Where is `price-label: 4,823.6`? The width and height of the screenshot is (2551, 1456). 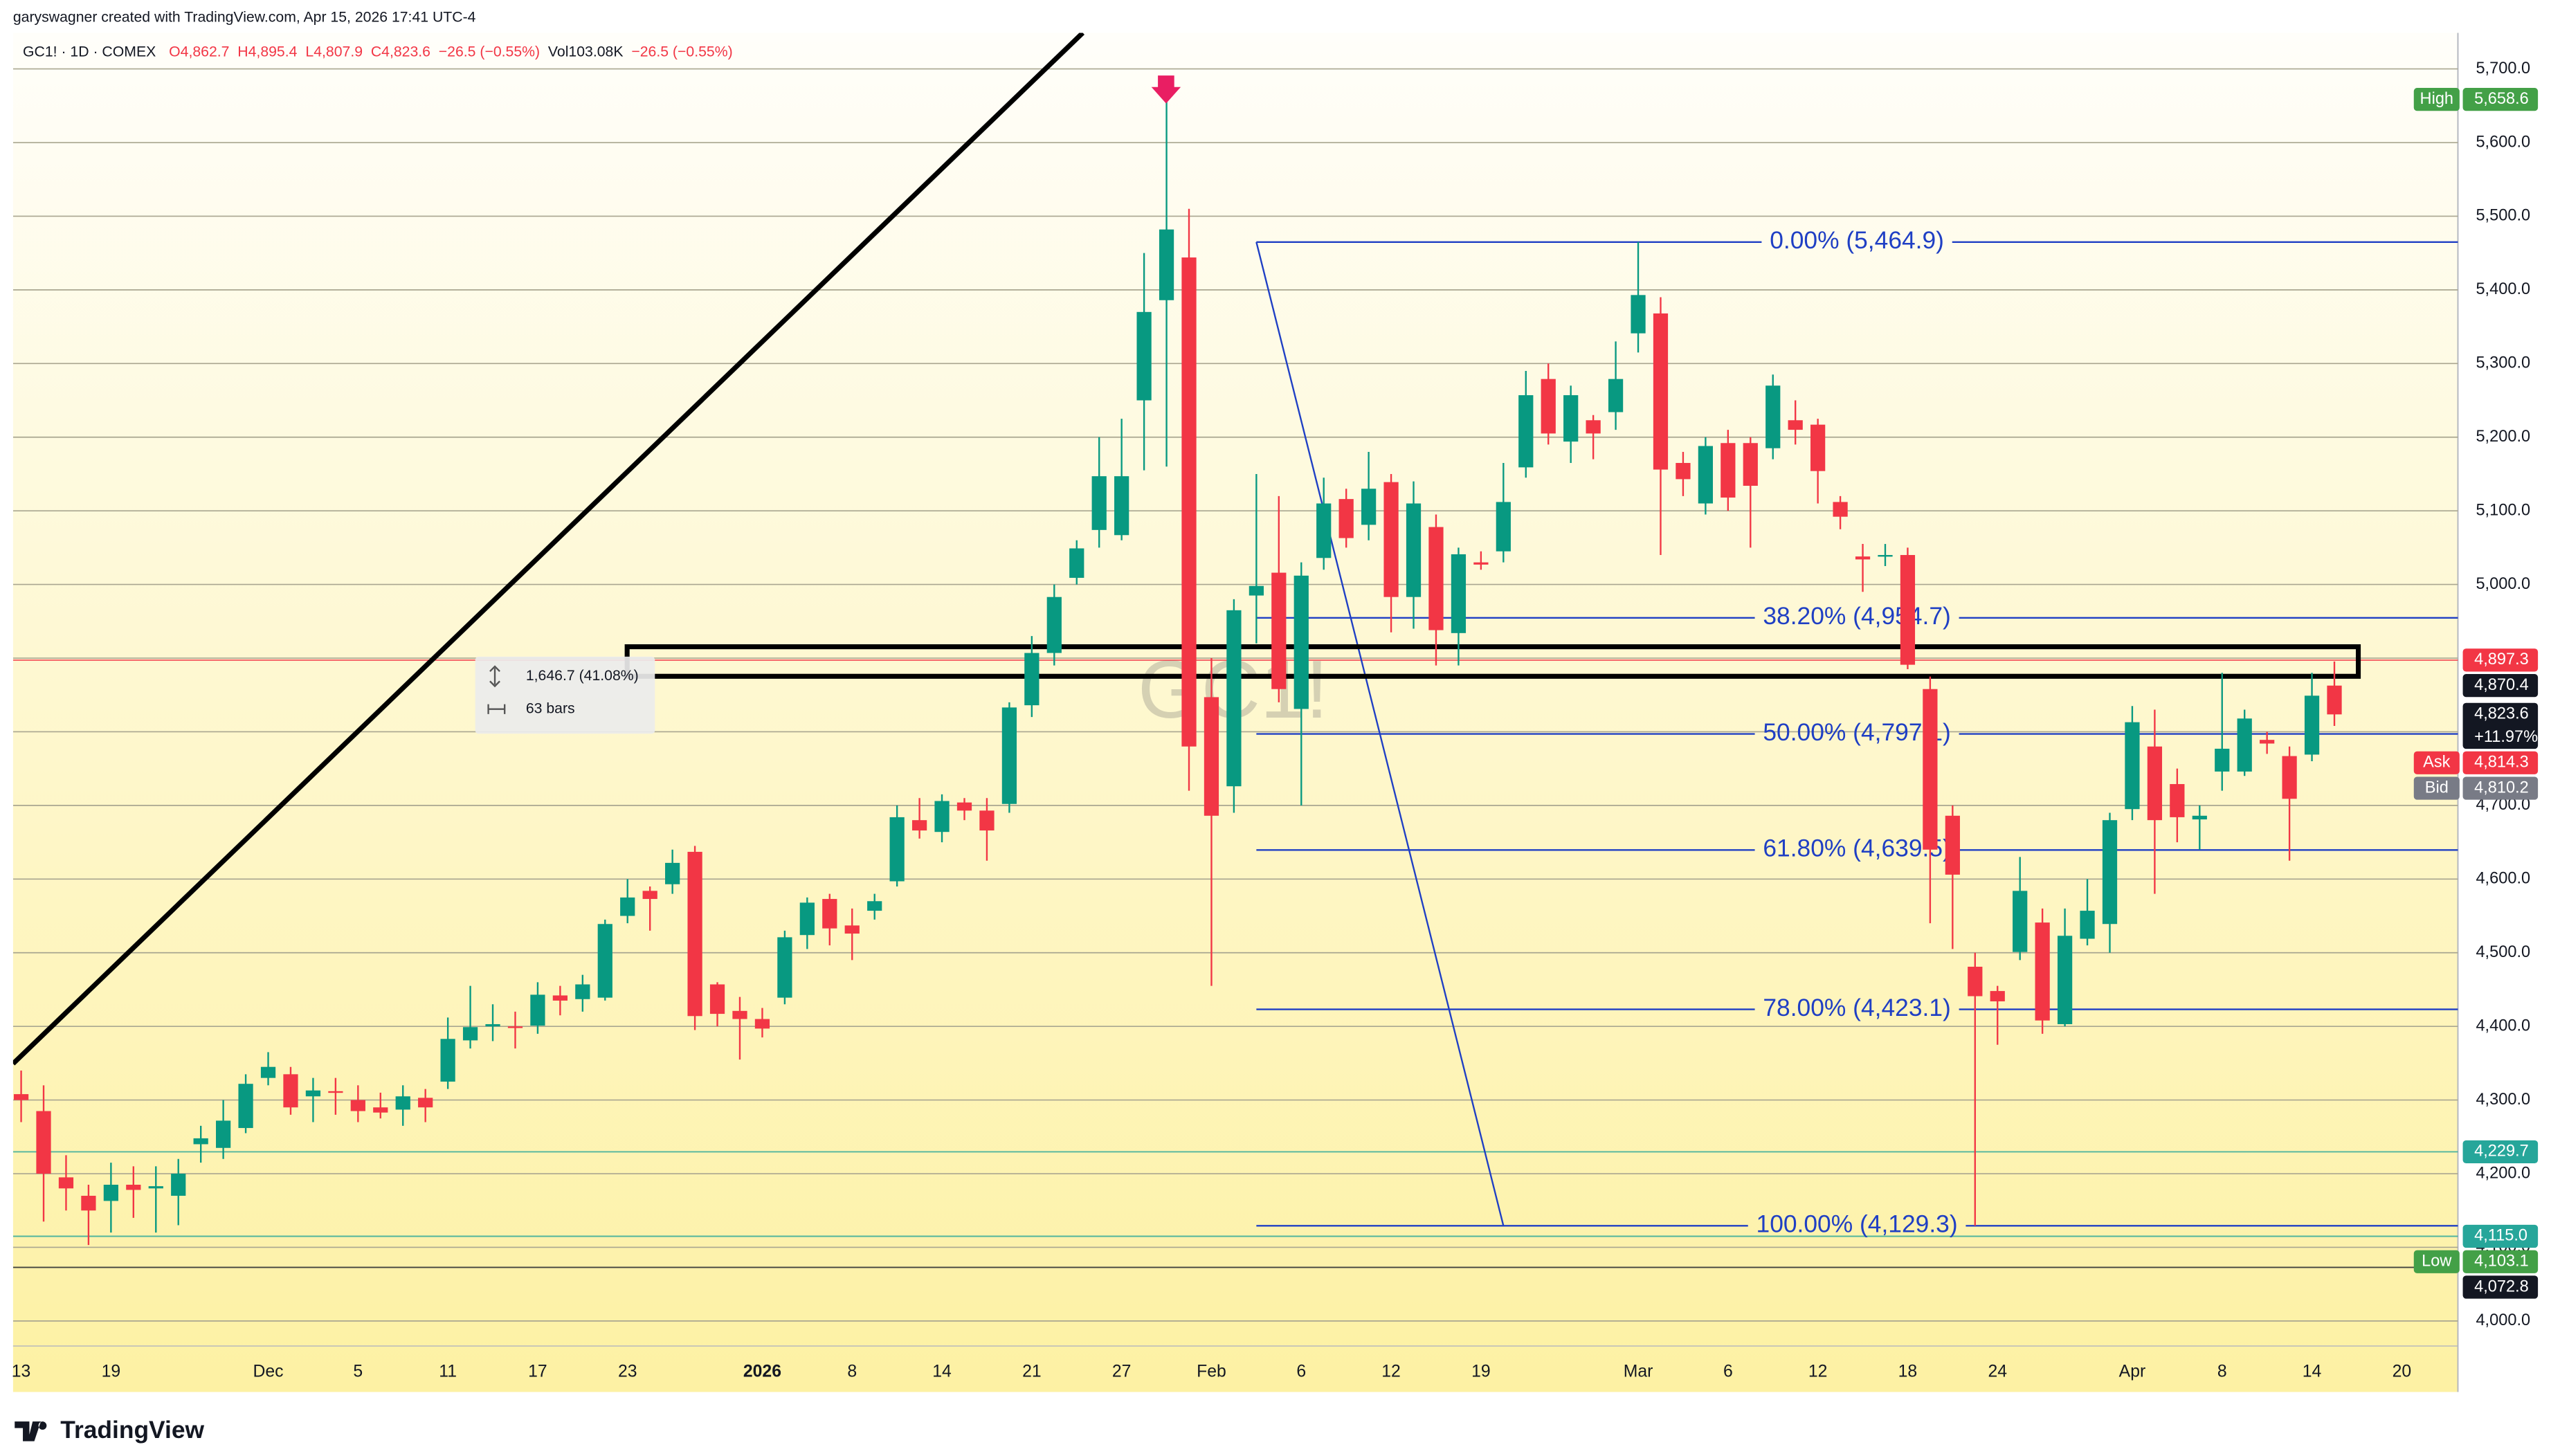 price-label: 4,823.6 is located at coordinates (2501, 714).